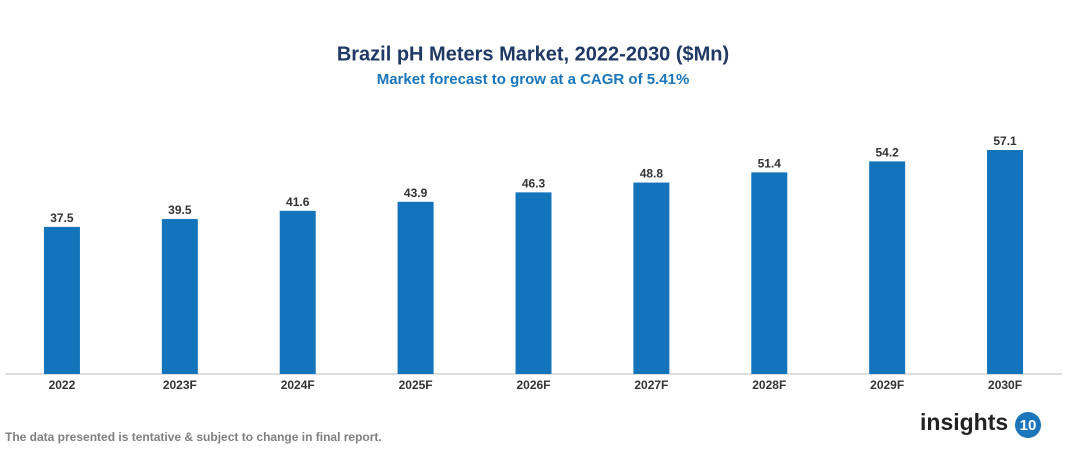 This screenshot has height=454, width=1067. What do you see at coordinates (887, 385) in the screenshot?
I see `x-tick-label: 2029F` at bounding box center [887, 385].